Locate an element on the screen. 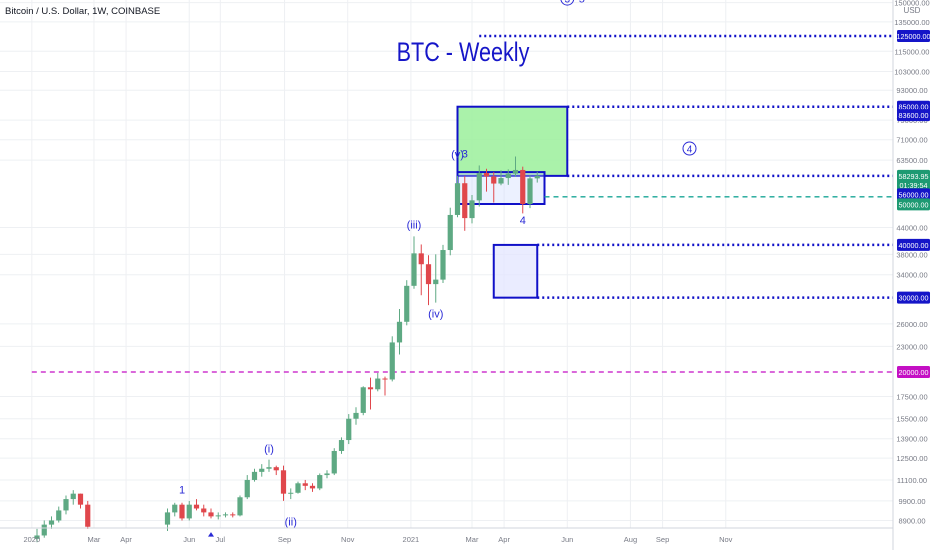  wave-label-text: (ii) is located at coordinates (291, 523).